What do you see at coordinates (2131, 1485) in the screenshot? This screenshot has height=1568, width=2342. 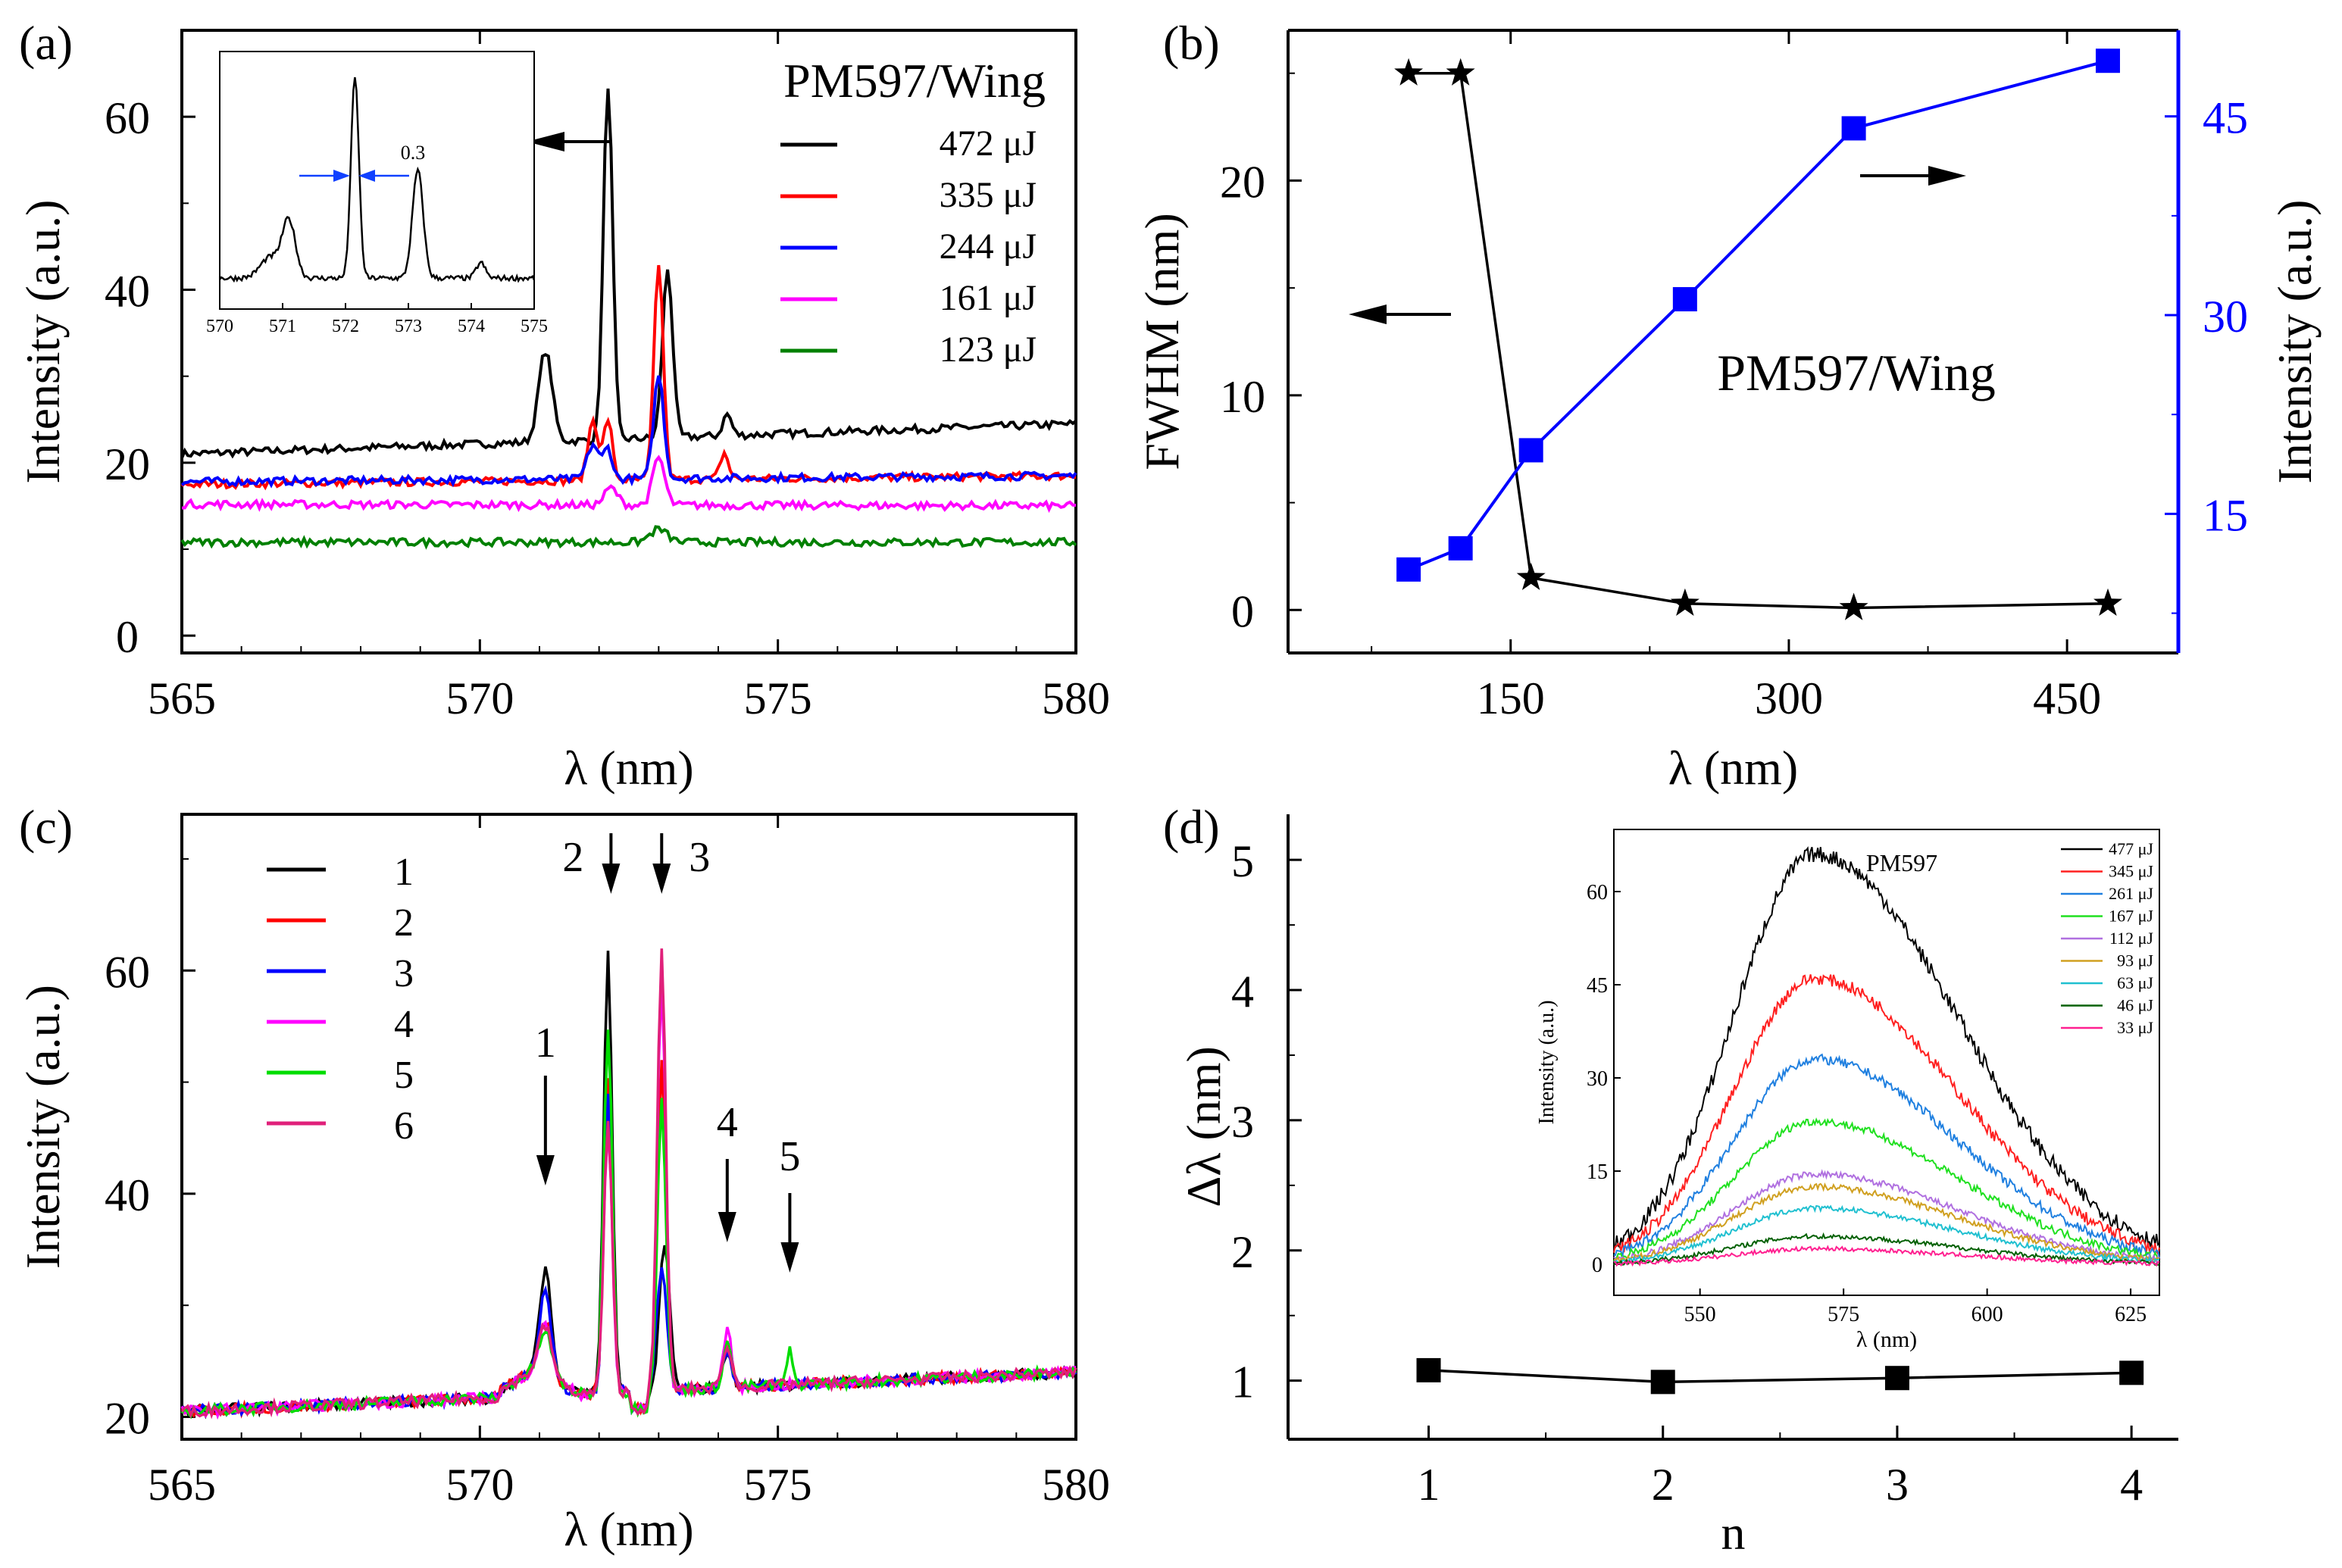 I see `panel-d-x-tick-label: 4` at bounding box center [2131, 1485].